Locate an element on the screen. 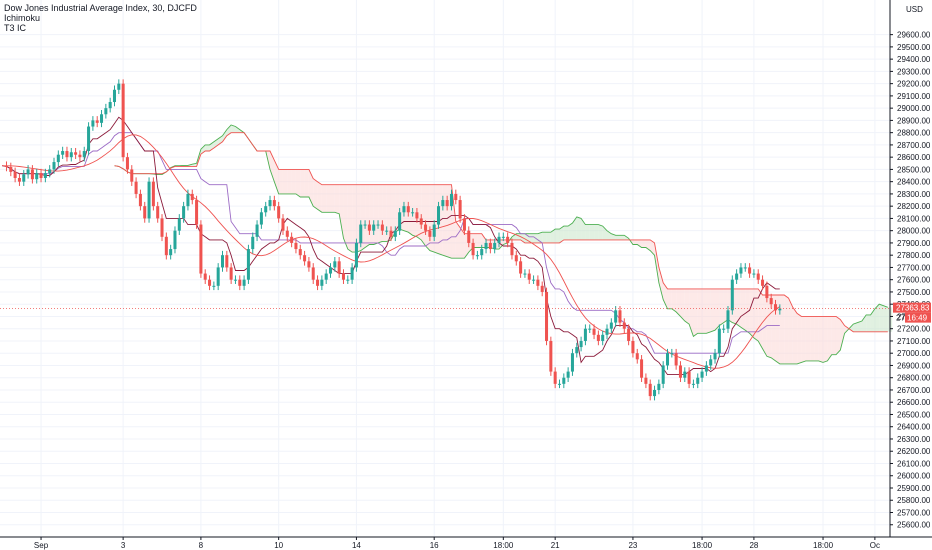 This screenshot has width=932, height=550. time-axis: Sep 3 8 10 14 16 18:00 21 23 18:00 28 18:00 Oc is located at coordinates (457, 543).